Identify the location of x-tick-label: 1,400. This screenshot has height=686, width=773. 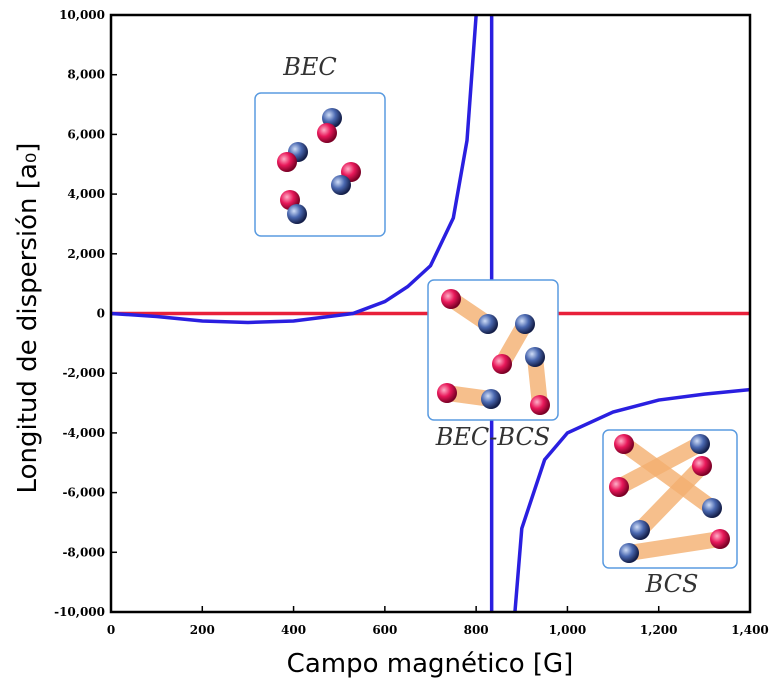
(750, 630).